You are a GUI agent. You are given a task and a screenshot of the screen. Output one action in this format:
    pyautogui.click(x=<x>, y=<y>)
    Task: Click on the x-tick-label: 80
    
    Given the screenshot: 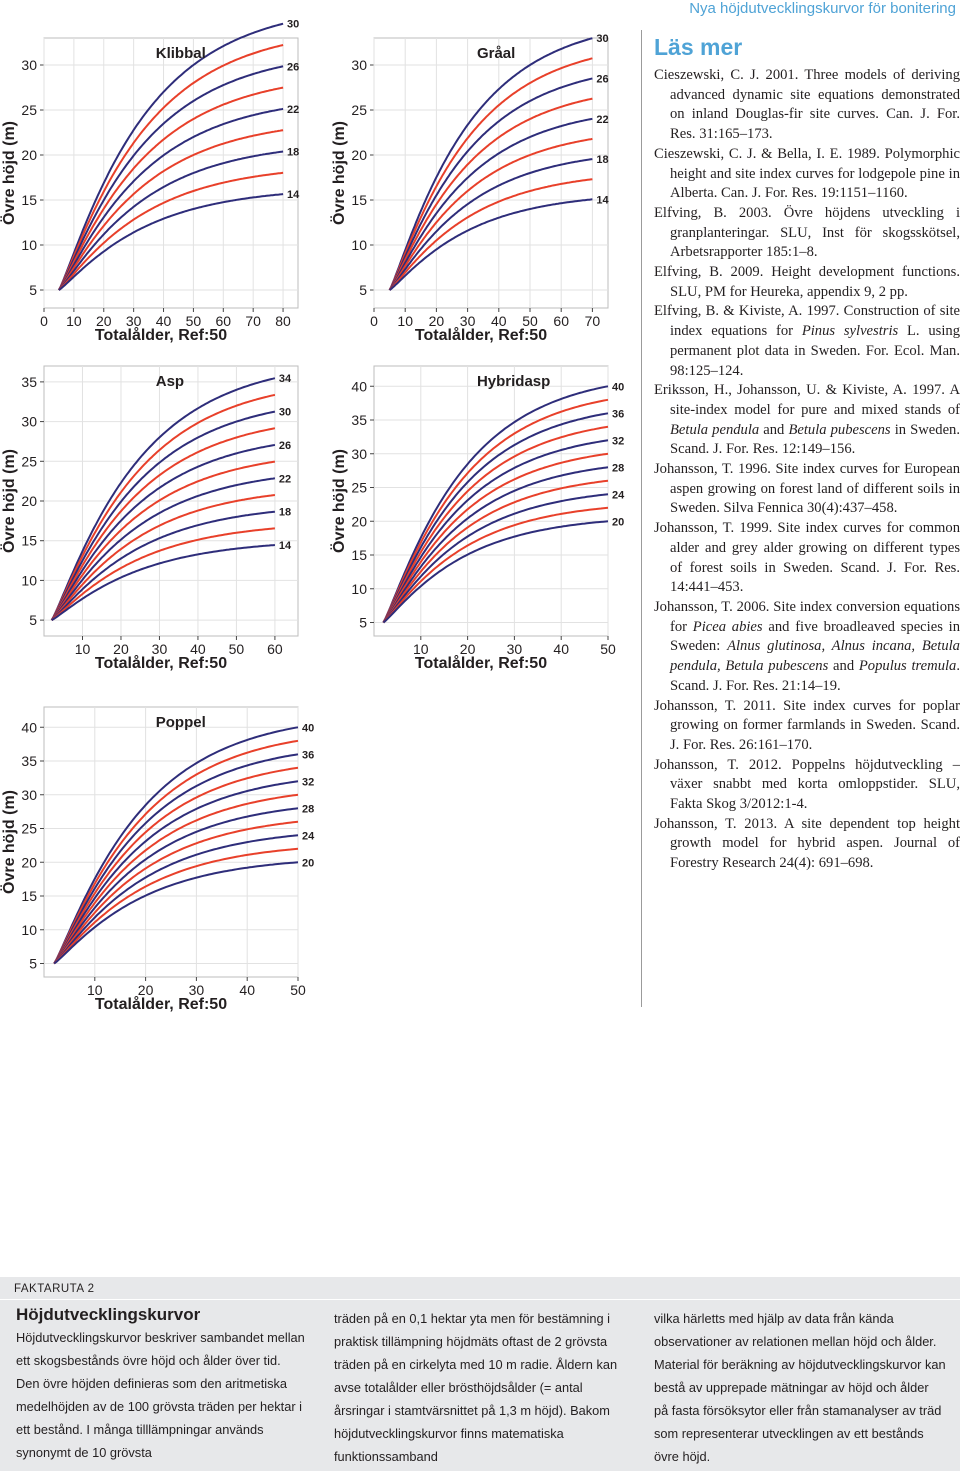 What is the action you would take?
    pyautogui.click(x=283, y=321)
    